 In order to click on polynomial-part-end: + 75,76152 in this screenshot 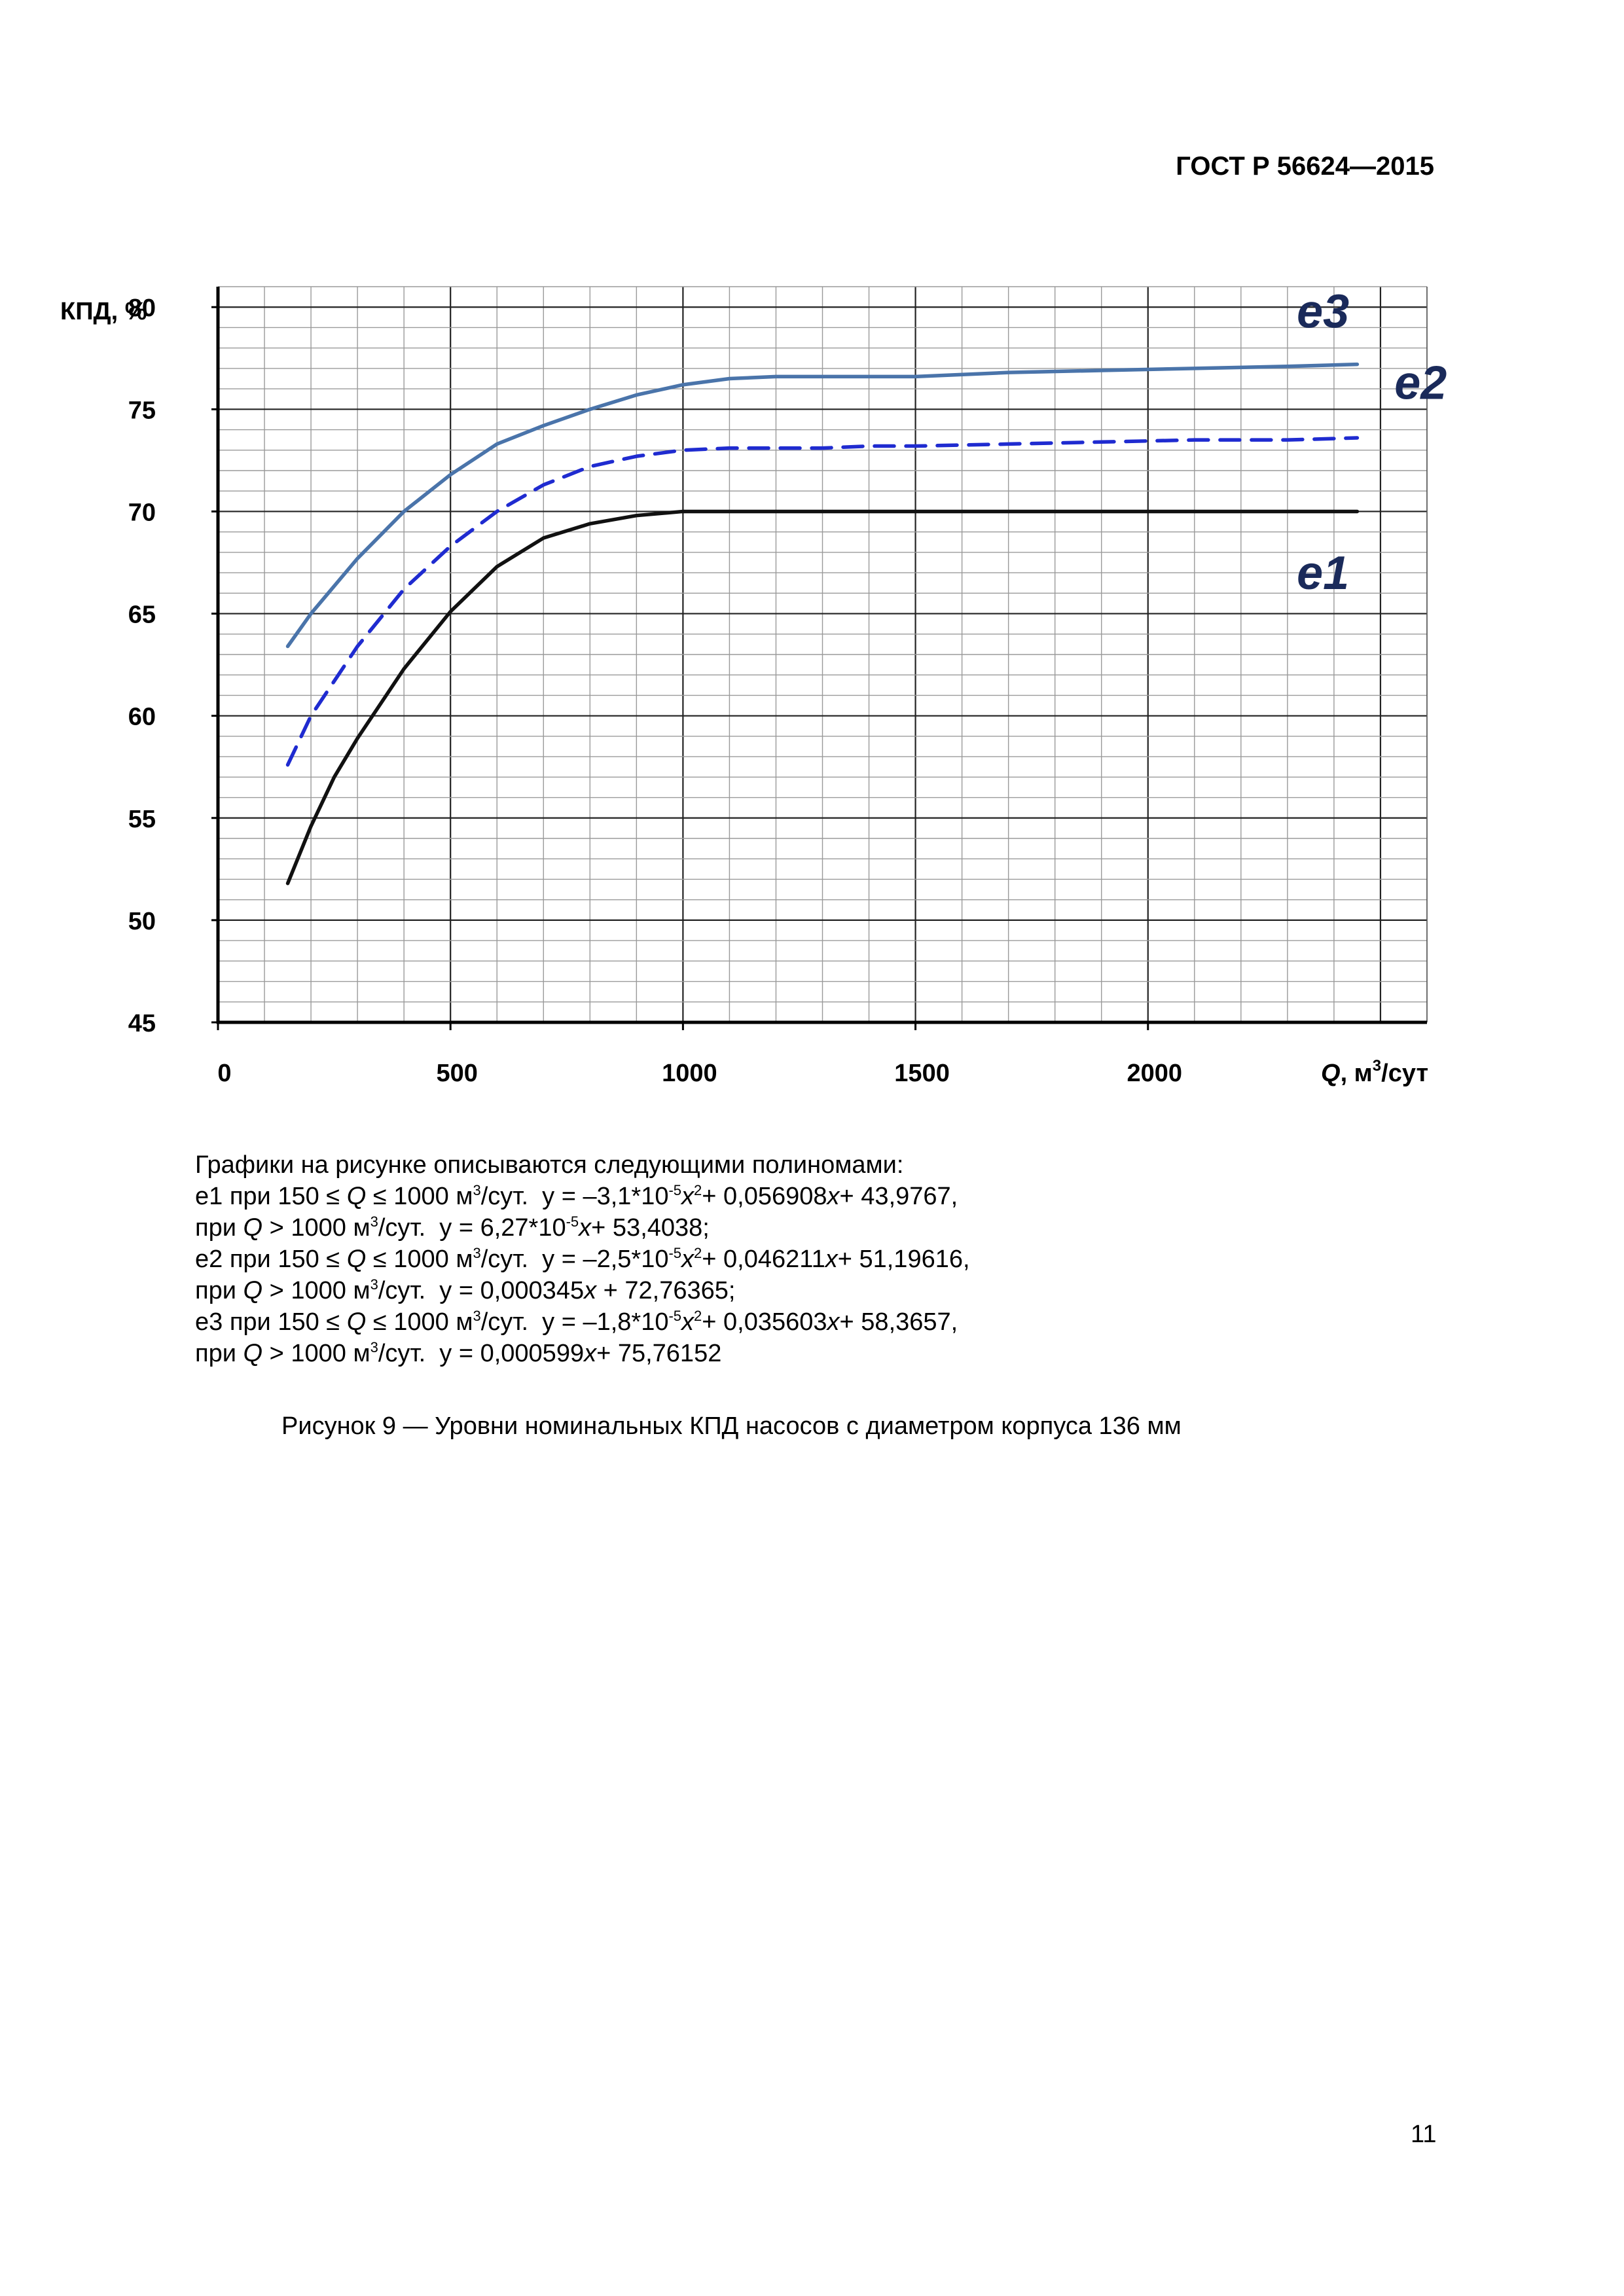, I will do `click(659, 1353)`.